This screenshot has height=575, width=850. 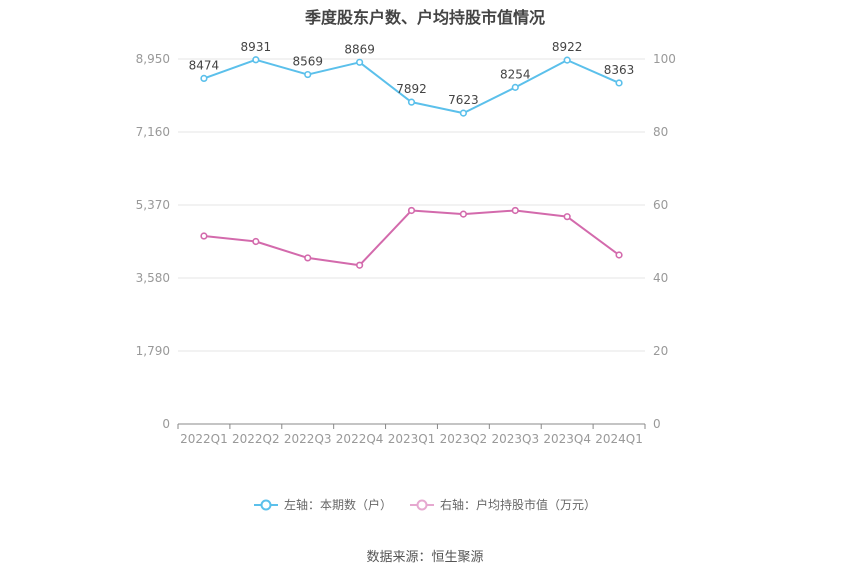 What do you see at coordinates (411, 89) in the screenshot?
I see `data-label: 7892` at bounding box center [411, 89].